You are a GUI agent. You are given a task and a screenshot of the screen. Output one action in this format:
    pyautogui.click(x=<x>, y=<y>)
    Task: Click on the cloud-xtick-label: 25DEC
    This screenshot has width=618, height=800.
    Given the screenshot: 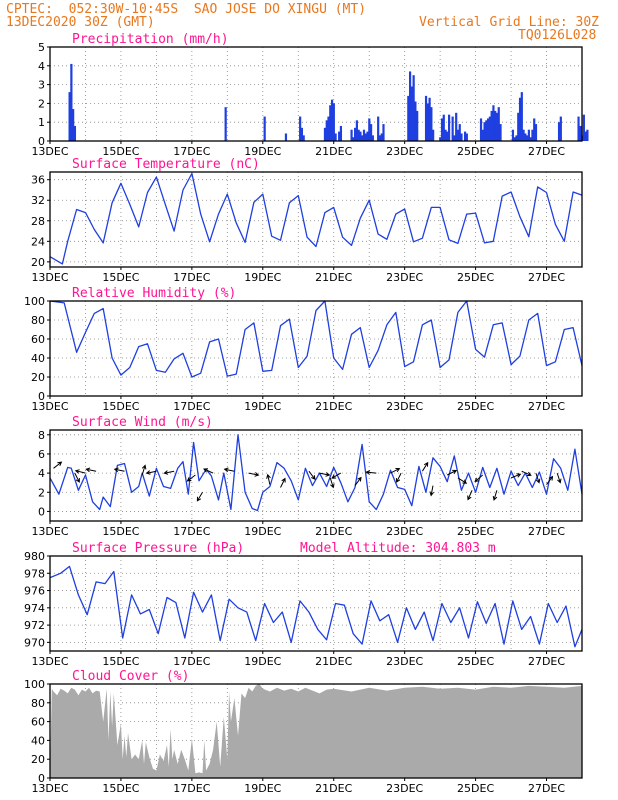 What is the action you would take?
    pyautogui.click(x=475, y=788)
    